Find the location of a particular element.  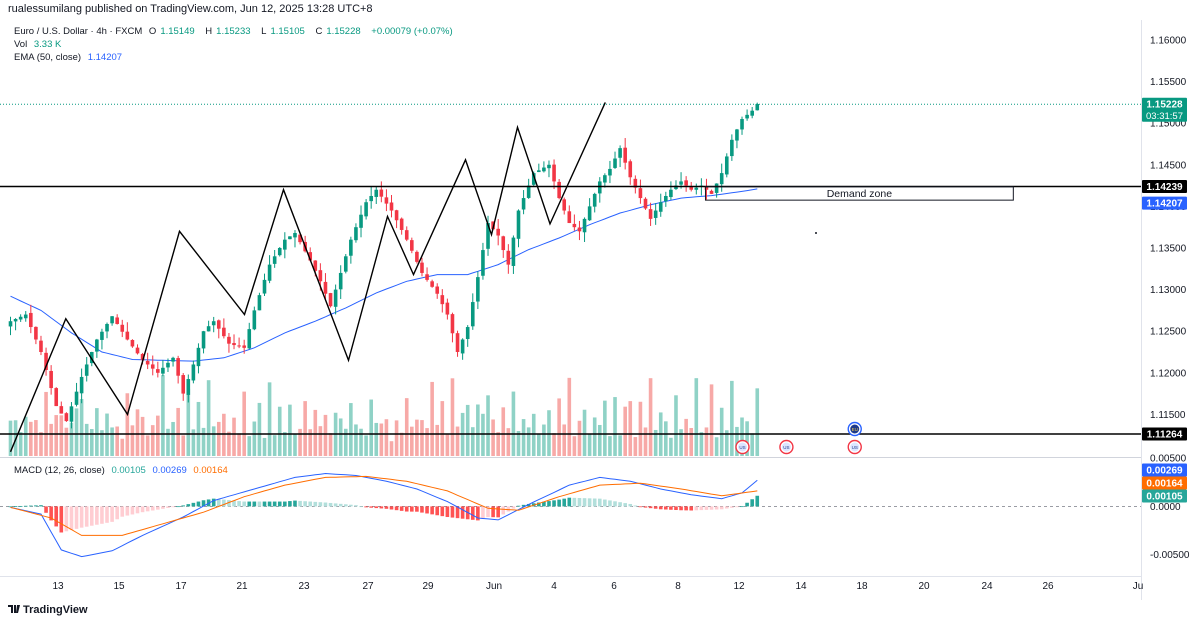

volume-legend: Vol 3.33 K is located at coordinates (39, 44).